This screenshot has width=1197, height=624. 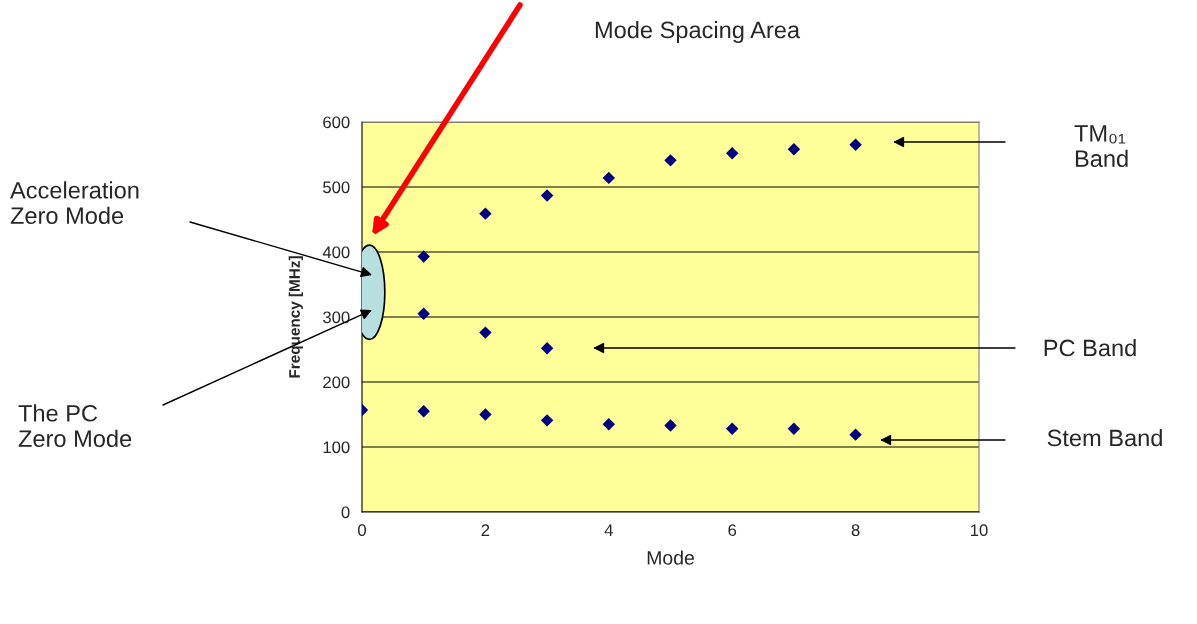 What do you see at coordinates (74, 203) in the screenshot?
I see `text: Acceleration Zero Mode` at bounding box center [74, 203].